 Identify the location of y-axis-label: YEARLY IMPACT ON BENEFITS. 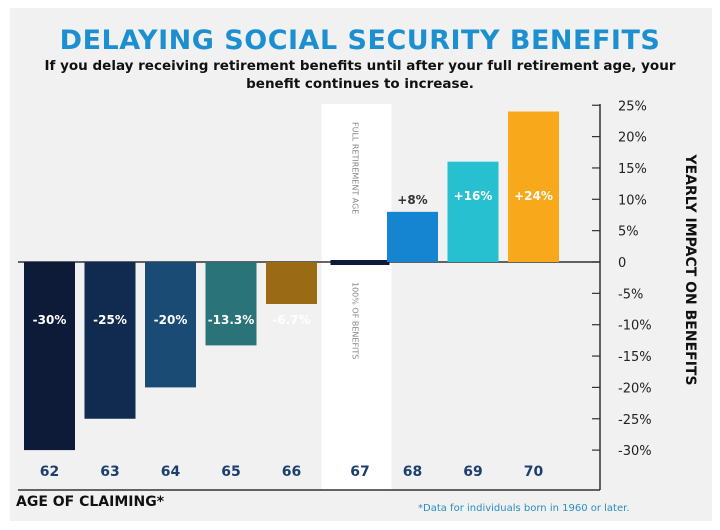
(690, 270).